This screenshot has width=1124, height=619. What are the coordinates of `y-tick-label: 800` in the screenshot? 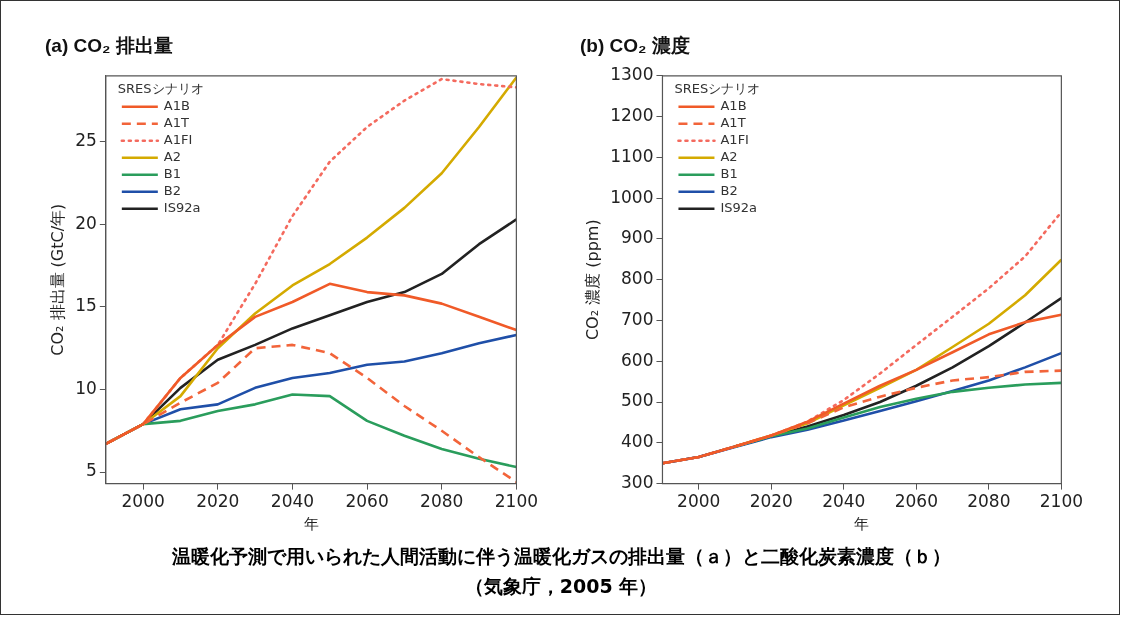 It's located at (637, 278).